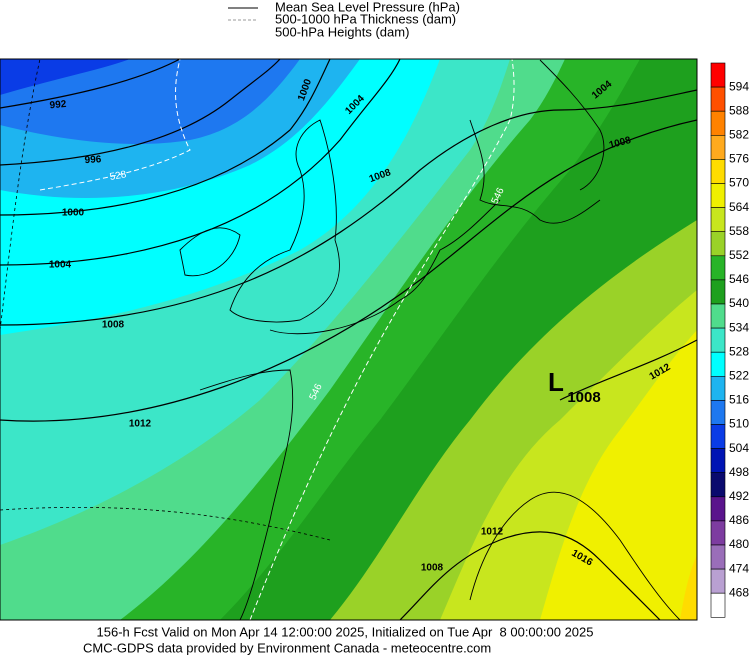 The image size is (750, 662). Describe the element at coordinates (739, 424) in the screenshot. I see `colorbar-label: 510` at that location.